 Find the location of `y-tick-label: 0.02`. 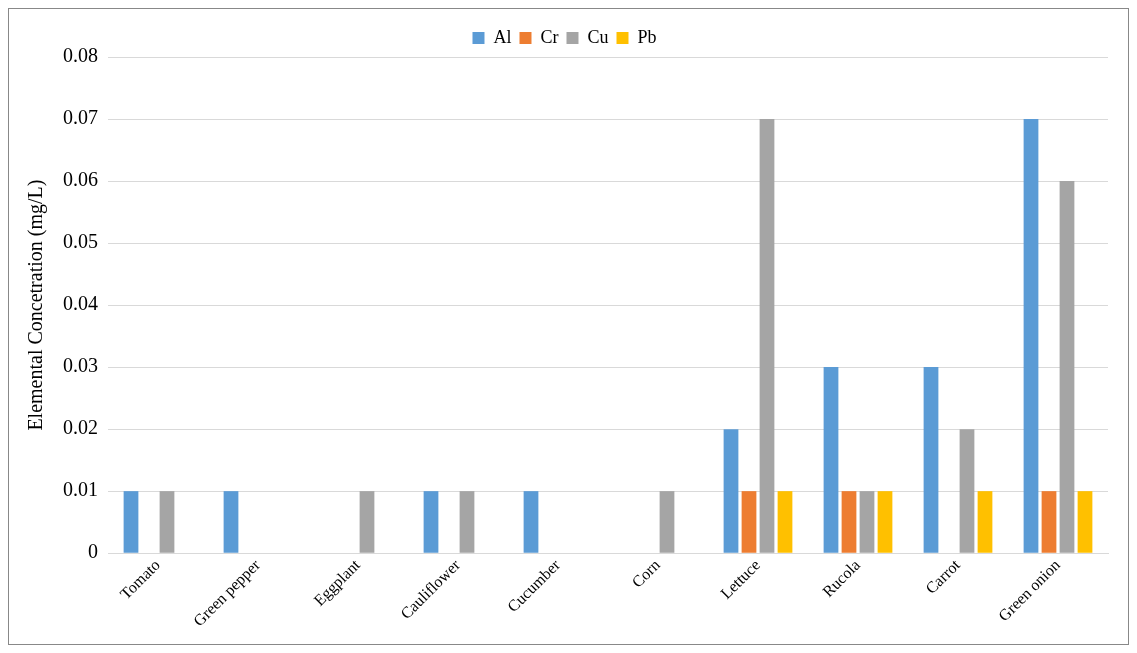

y-tick-label: 0.02 is located at coordinates (80, 427).